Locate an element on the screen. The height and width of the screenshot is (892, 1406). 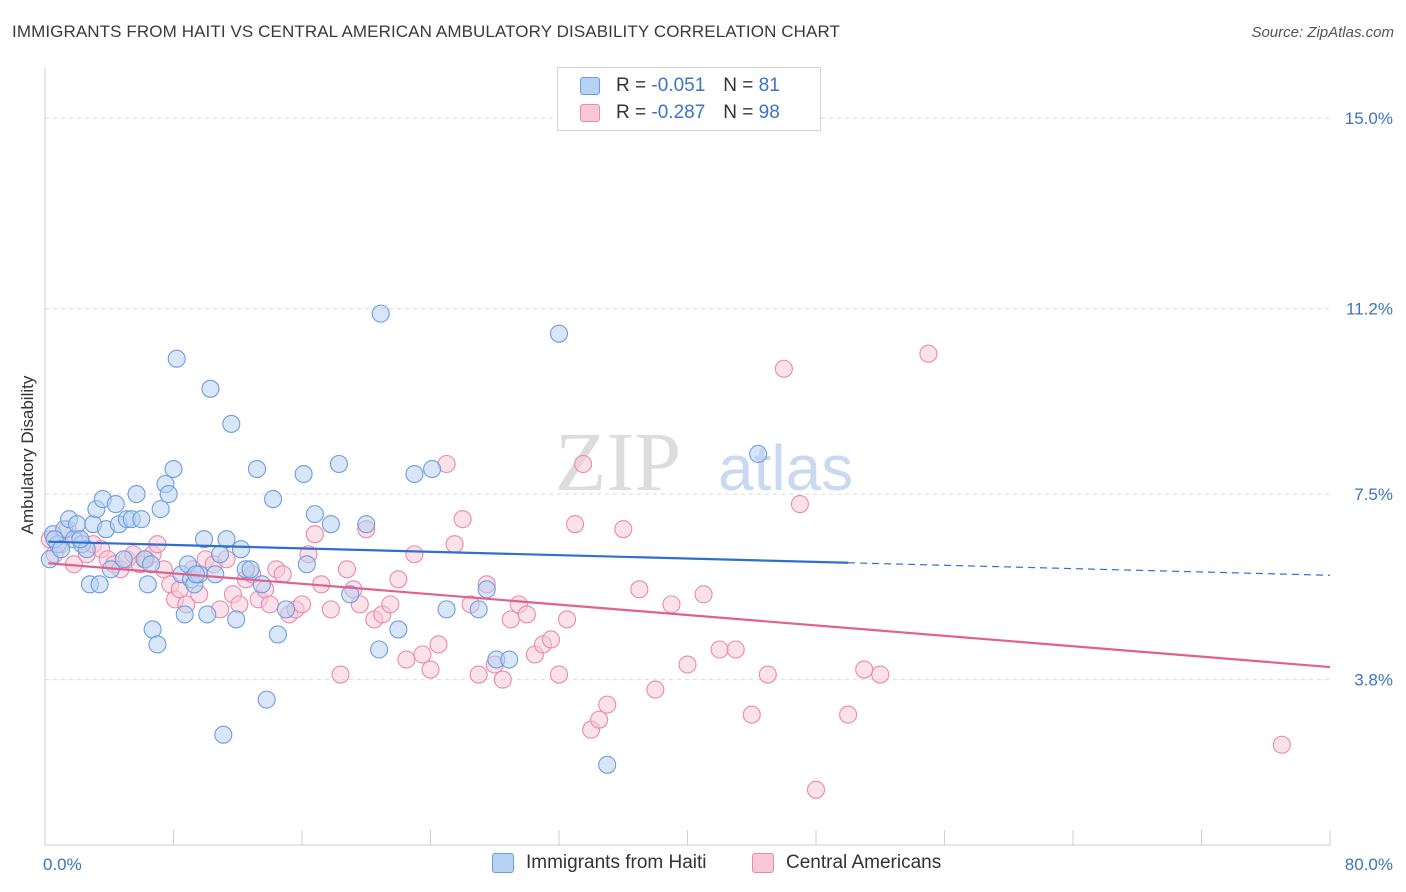
source-label: Source: ZipAtlas.com is located at coordinates (1322, 32).